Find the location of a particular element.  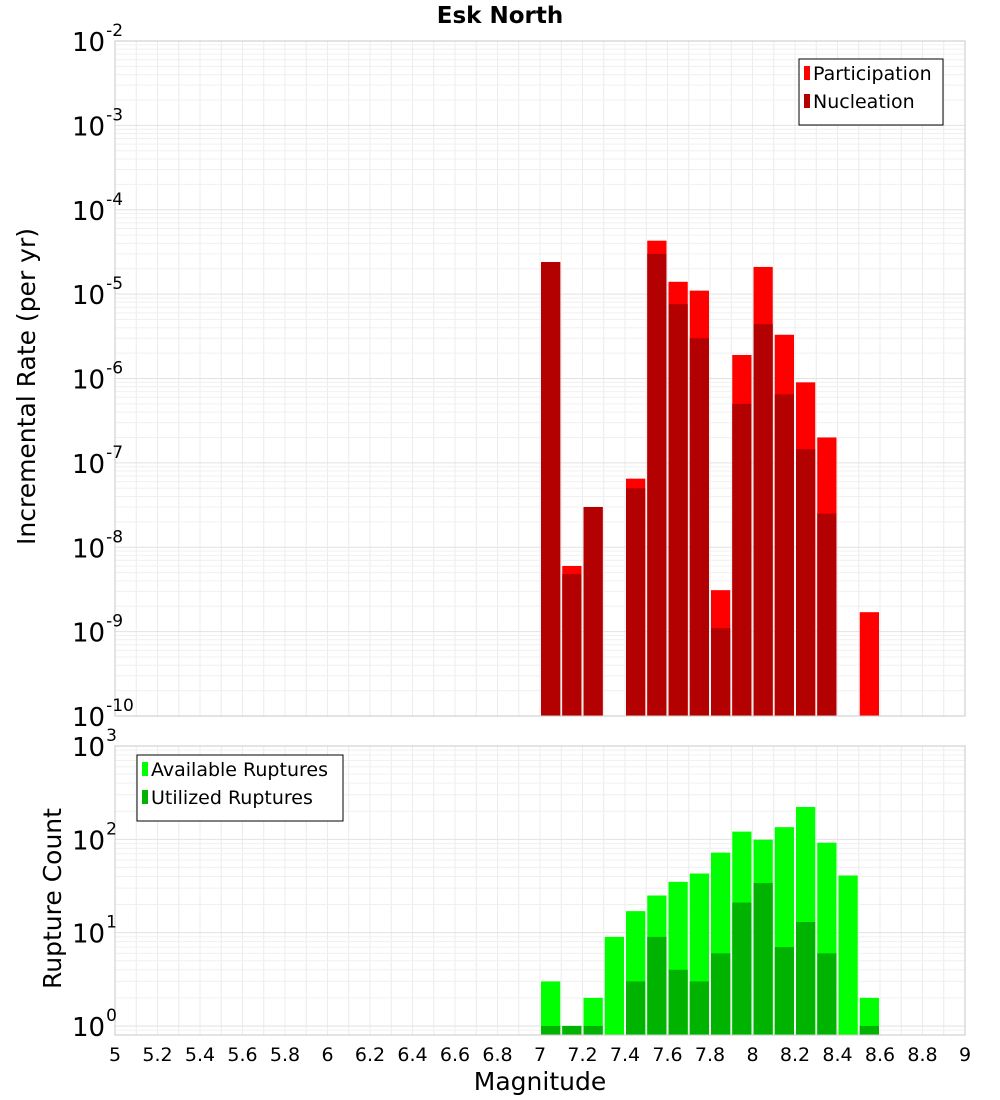

y-tick-label: 10¹ is located at coordinates (94, 931).